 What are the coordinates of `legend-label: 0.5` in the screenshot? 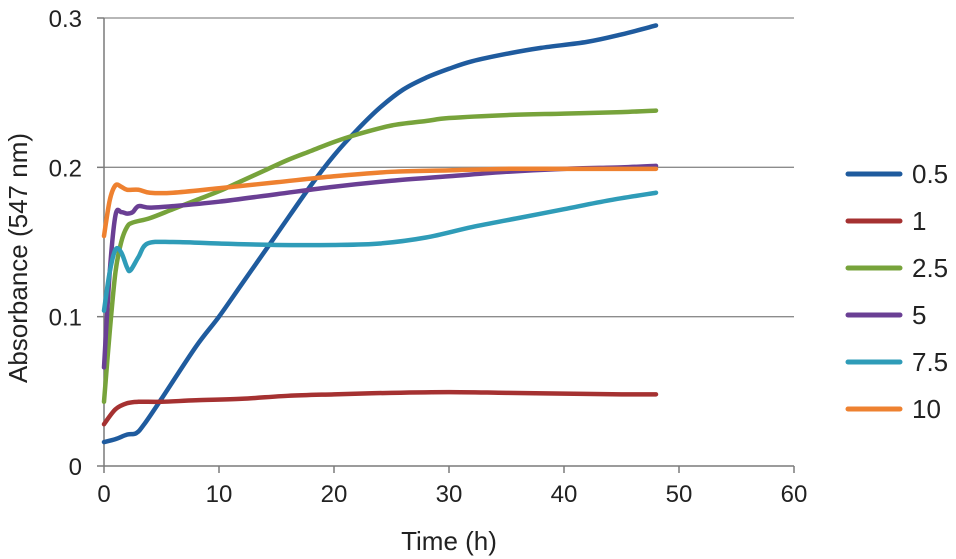 It's located at (930, 174).